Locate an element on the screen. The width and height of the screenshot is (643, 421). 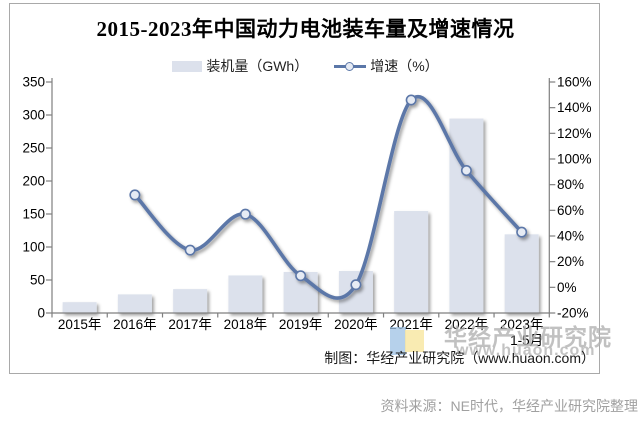
right-axis-labels: -20% 0% 20% 40% 60% 80% 100% 120% 140% 160% is located at coordinates (570, 198).